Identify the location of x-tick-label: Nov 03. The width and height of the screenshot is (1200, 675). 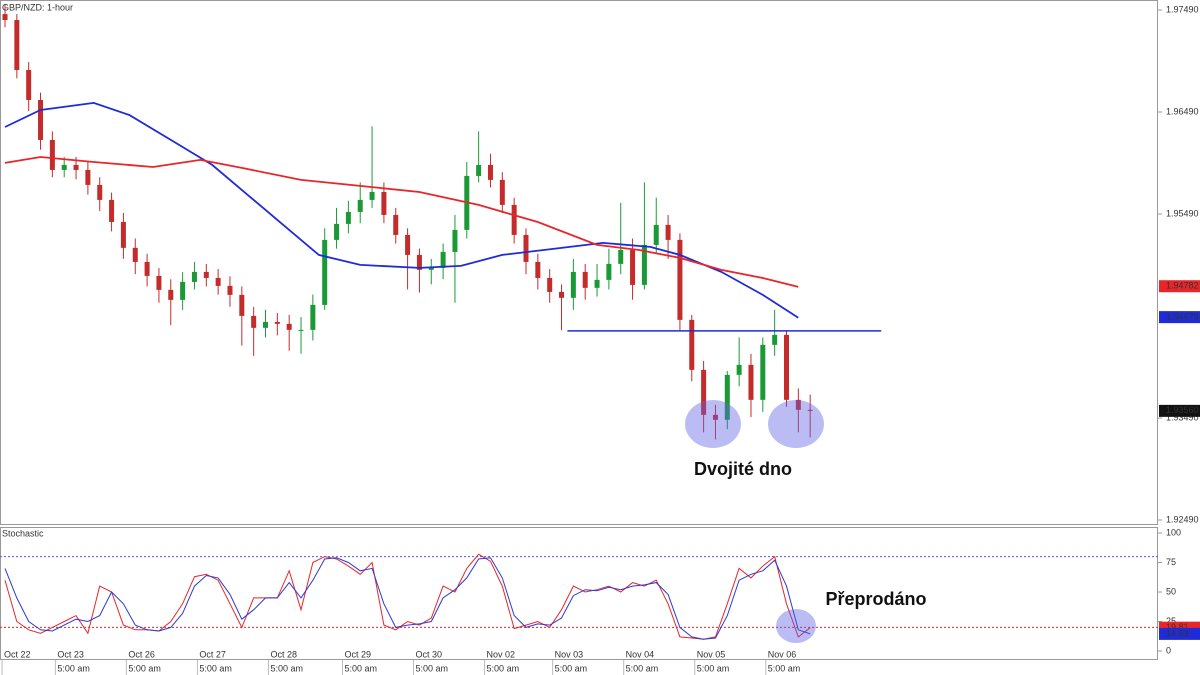
(569, 654).